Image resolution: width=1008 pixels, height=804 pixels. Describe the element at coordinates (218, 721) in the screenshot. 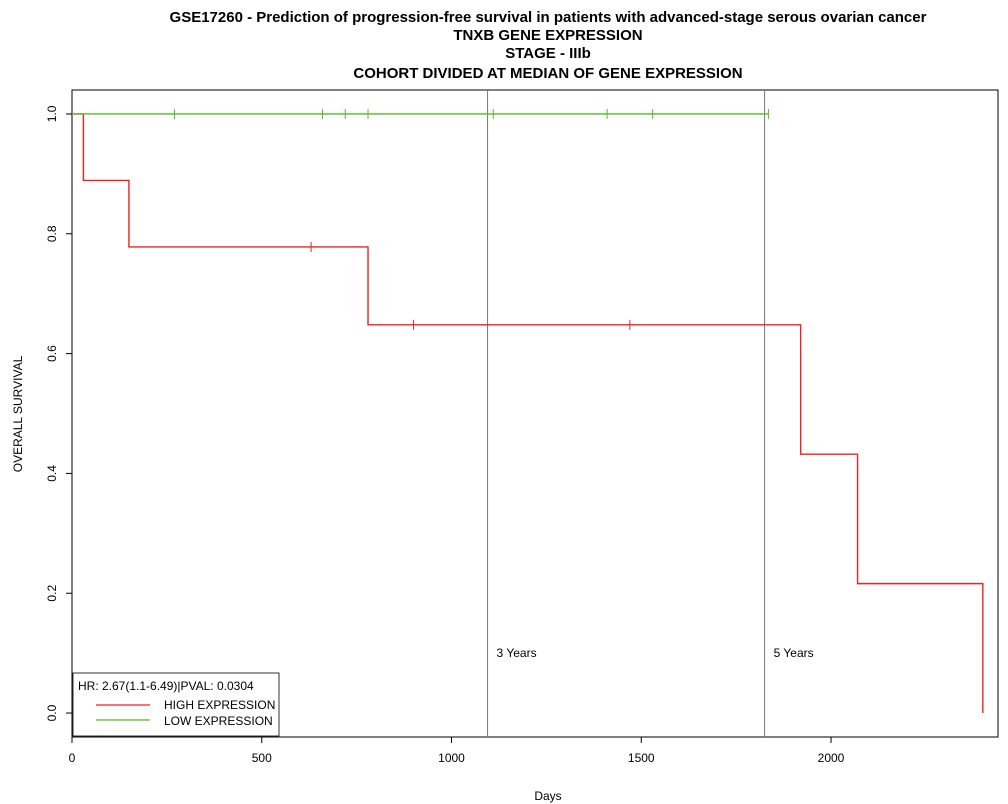

I see `legend-label-low: LOW EXPRESSION` at that location.